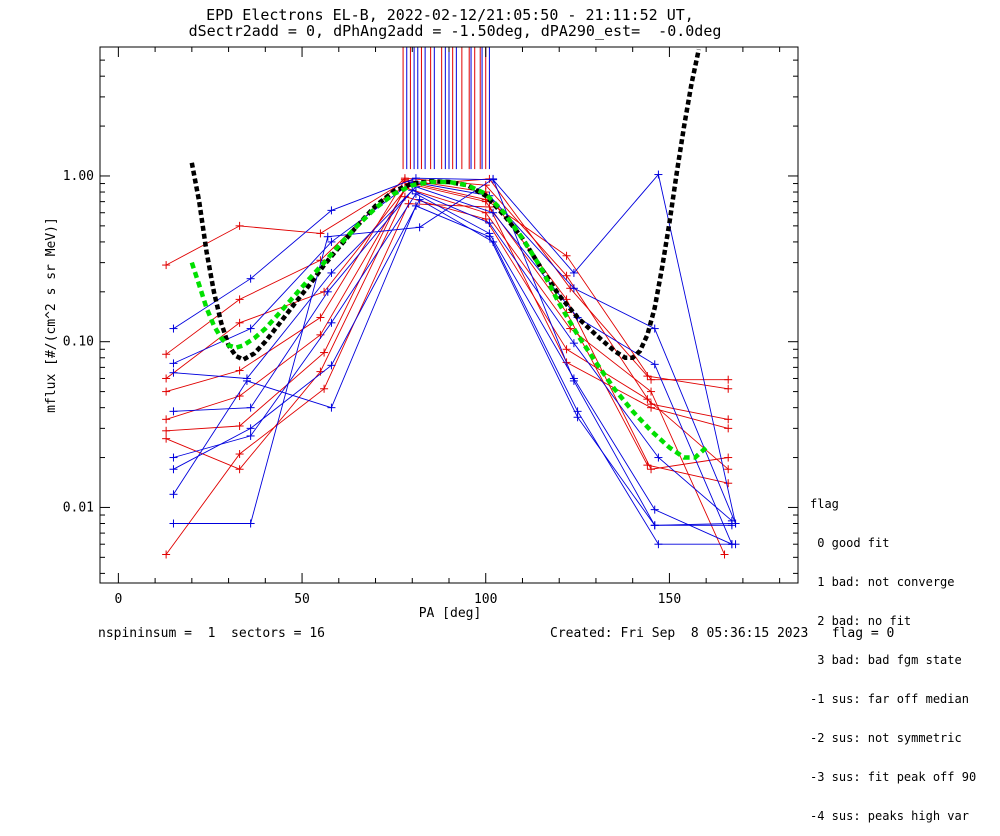 This screenshot has height=836, width=1000. I want to click on y-tick-label: 0.01, so click(78, 507).